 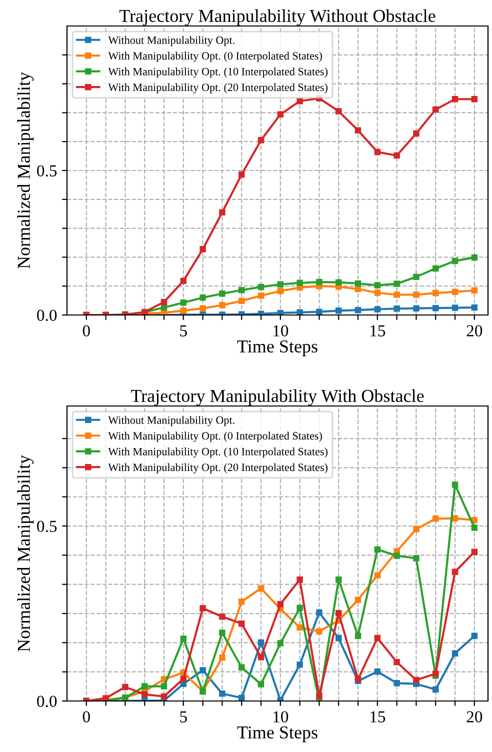 What do you see at coordinates (277, 17) in the screenshot?
I see `chart-title: Trajectory Manipulability Without Obstacle` at bounding box center [277, 17].